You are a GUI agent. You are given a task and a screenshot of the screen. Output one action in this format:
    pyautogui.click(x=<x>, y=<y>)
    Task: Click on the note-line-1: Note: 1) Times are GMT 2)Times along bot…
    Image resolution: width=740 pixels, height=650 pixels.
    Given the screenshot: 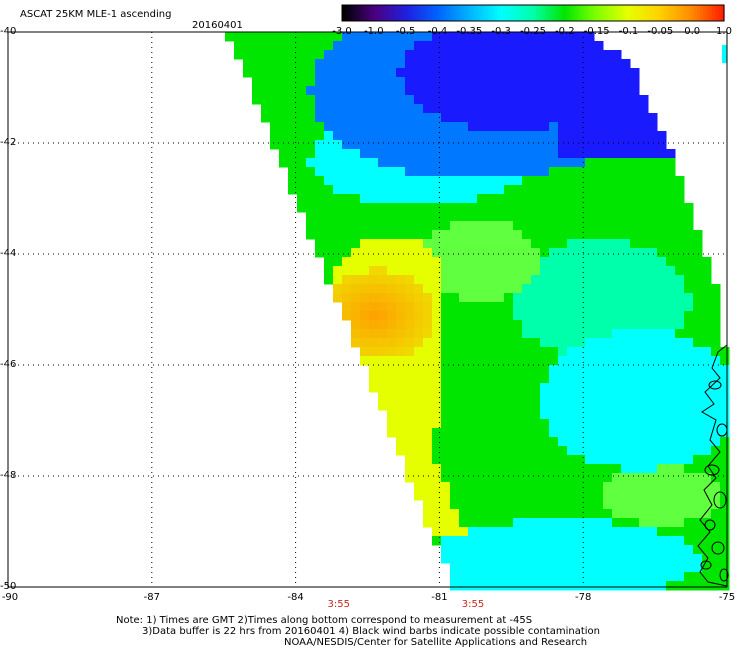 What is the action you would take?
    pyautogui.click(x=324, y=620)
    